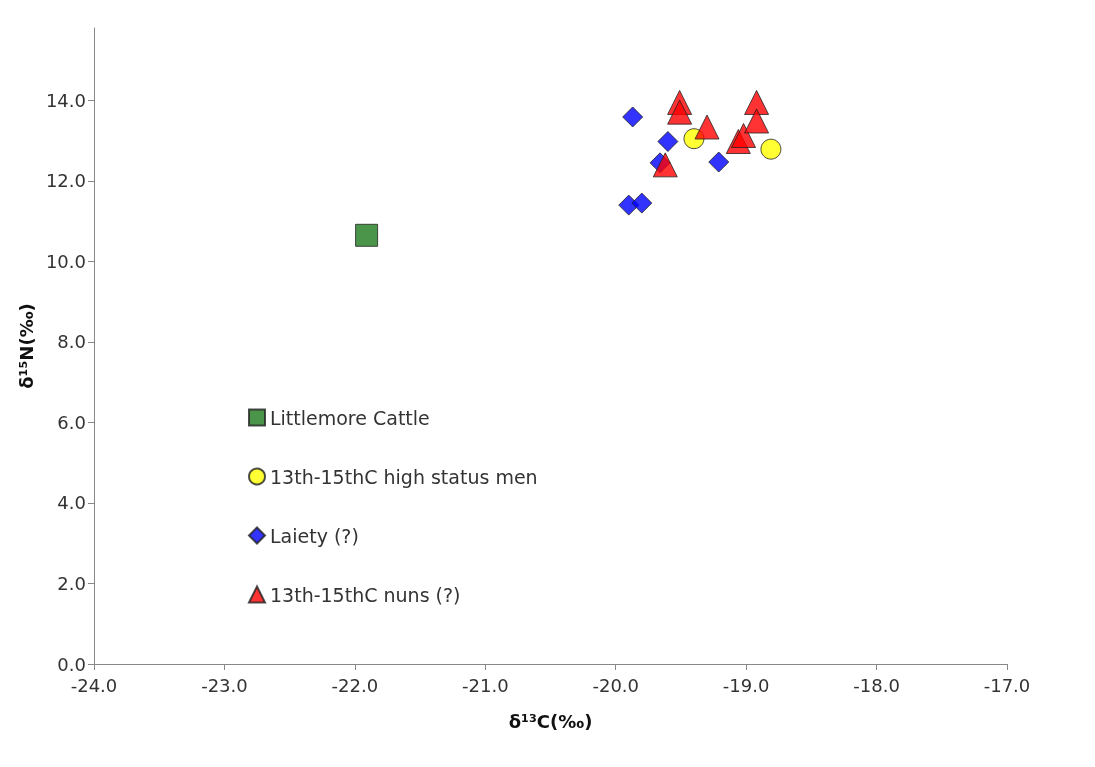  I want to click on x-tick-label: -19.0, so click(746, 685).